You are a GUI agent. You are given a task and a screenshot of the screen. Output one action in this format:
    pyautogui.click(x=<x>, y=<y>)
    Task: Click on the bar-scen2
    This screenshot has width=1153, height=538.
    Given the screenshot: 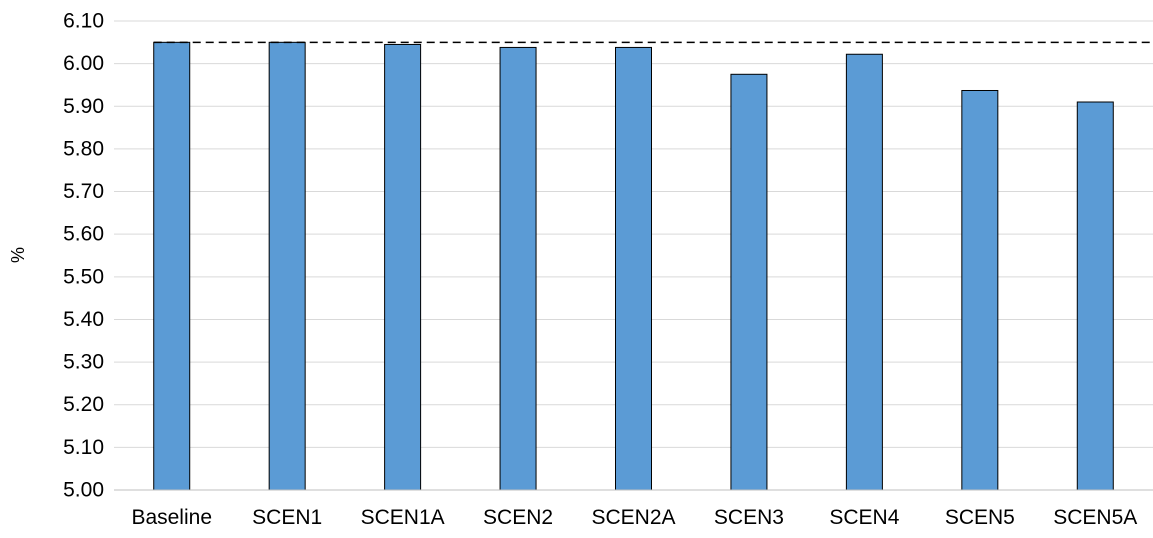 What is the action you would take?
    pyautogui.click(x=518, y=268)
    